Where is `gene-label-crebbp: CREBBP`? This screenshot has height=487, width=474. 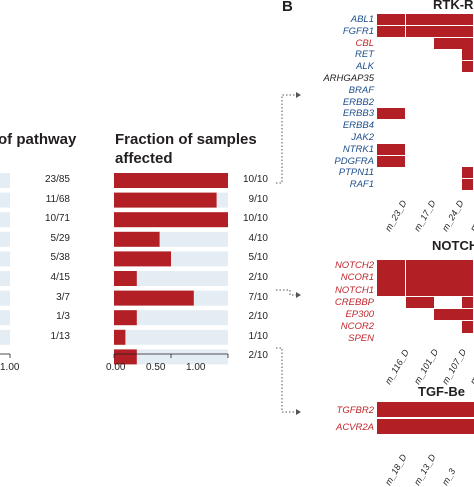
gene-label-crebbp: CREBBP is located at coordinates (354, 302).